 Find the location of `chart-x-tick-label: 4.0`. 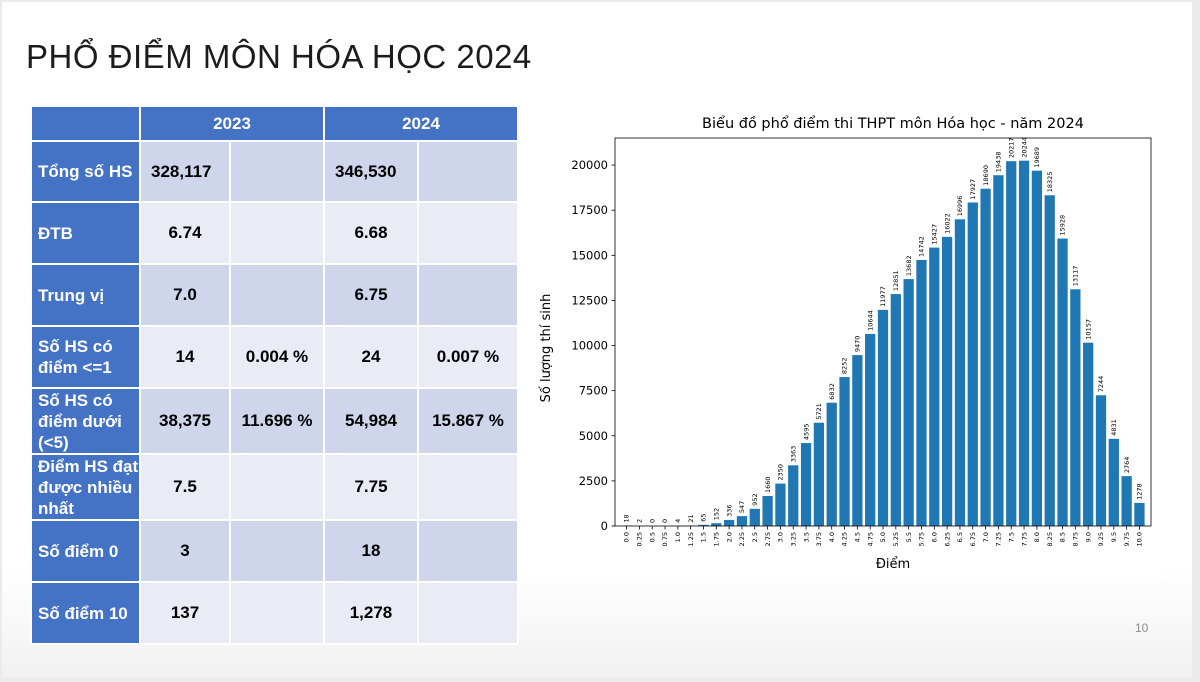

chart-x-tick-label: 4.0 is located at coordinates (832, 537).